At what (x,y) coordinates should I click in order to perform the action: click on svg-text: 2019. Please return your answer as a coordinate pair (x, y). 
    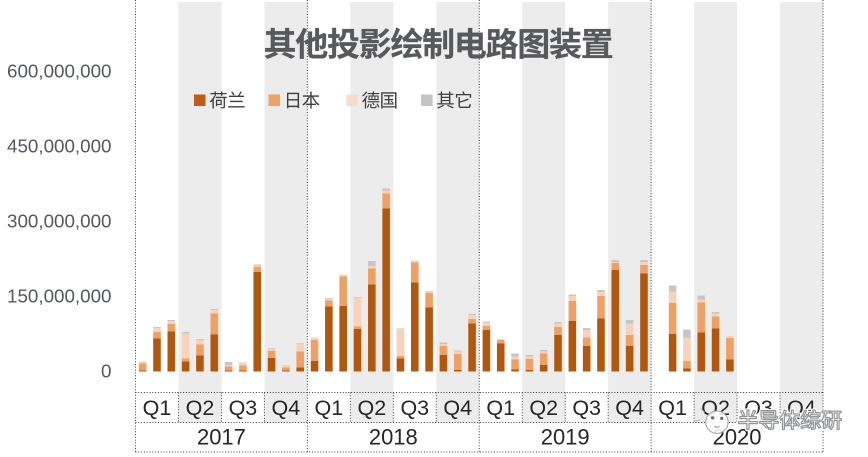
    Looking at the image, I should click on (565, 437).